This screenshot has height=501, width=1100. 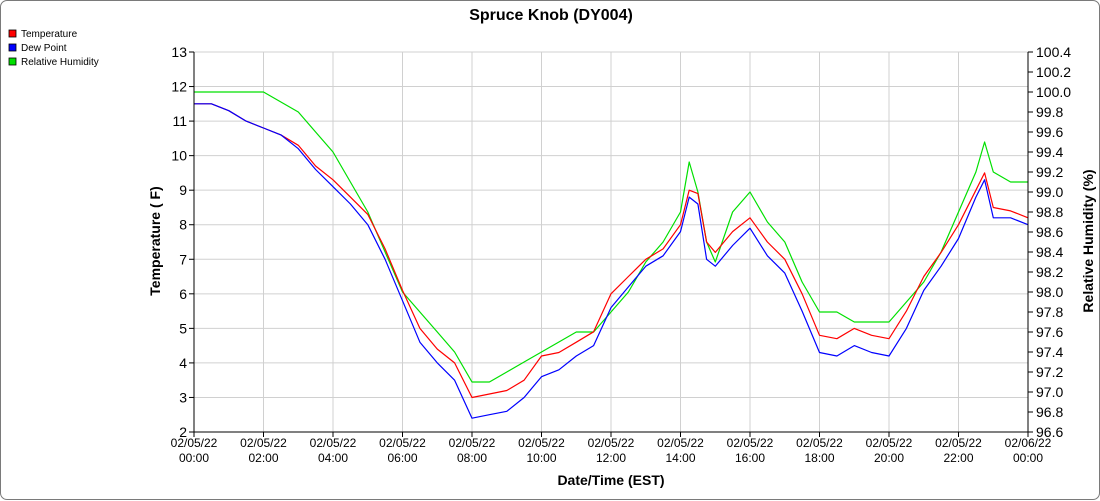 I want to click on y-axis-label: Temperature ( F), so click(x=155, y=240).